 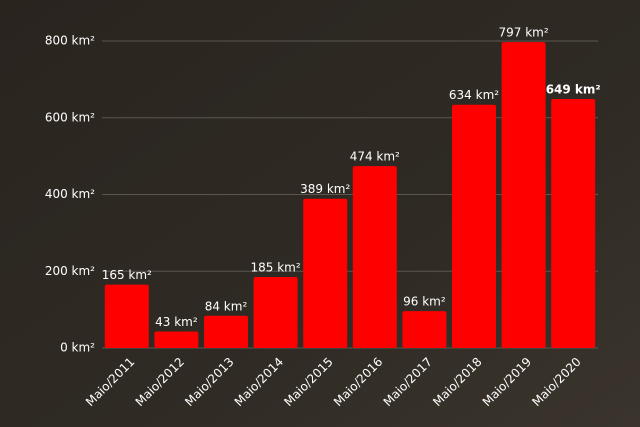 What do you see at coordinates (325, 189) in the screenshot?
I see `value-label: 389 km²` at bounding box center [325, 189].